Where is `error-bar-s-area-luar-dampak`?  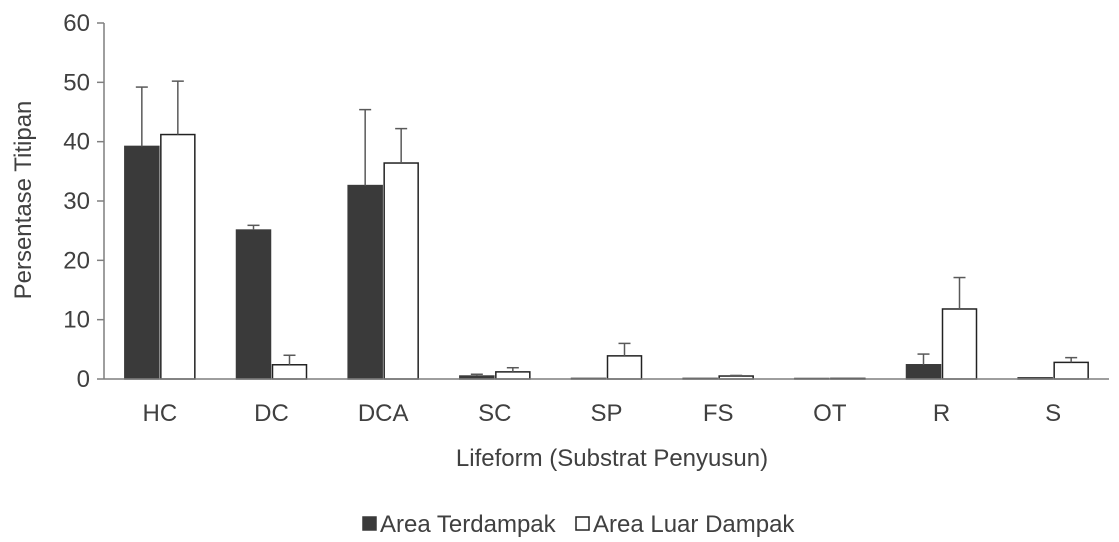
error-bar-s-area-luar-dampak is located at coordinates (1071, 359).